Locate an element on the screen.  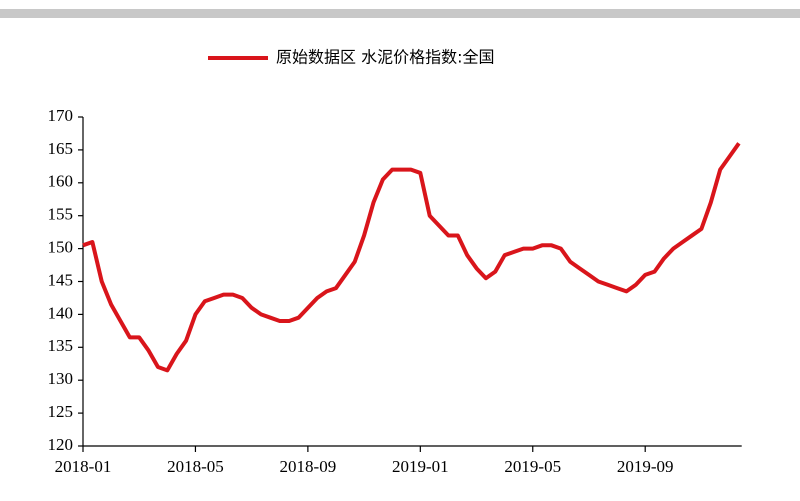
x-tick-label: 2019-01 is located at coordinates (420, 466).